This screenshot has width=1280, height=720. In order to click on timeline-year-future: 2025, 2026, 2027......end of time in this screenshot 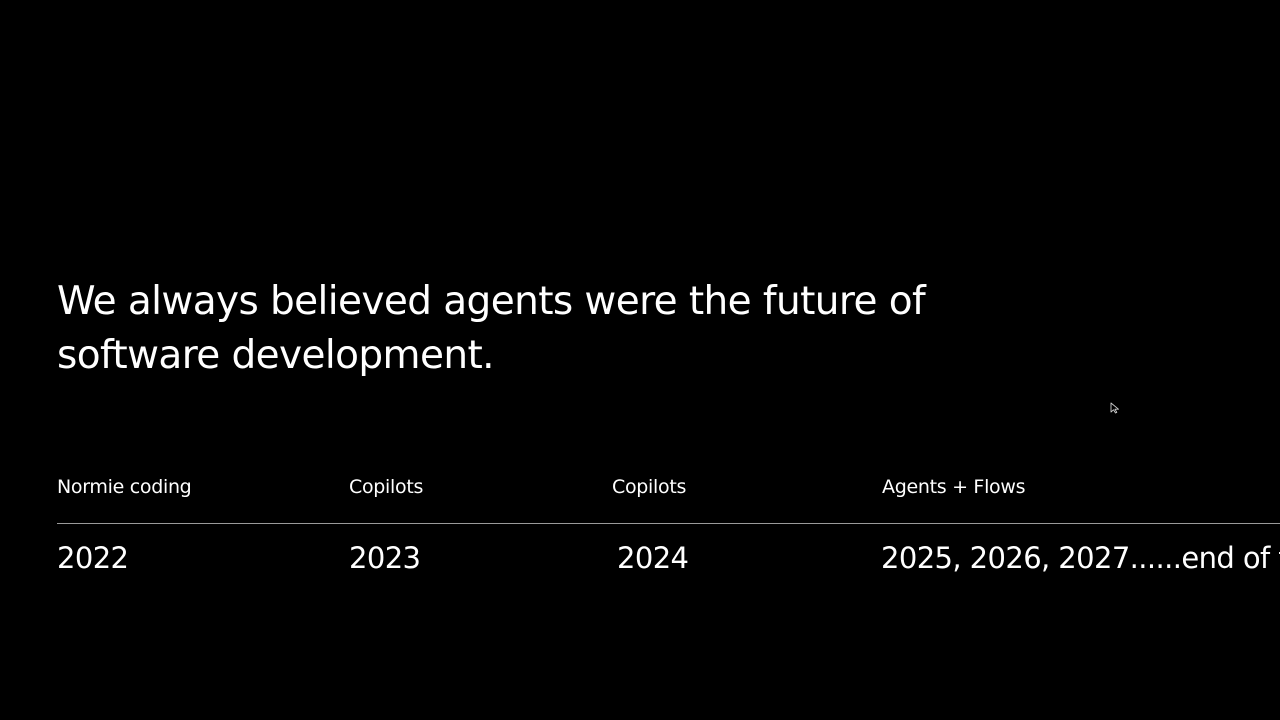, I will do `click(1080, 558)`.